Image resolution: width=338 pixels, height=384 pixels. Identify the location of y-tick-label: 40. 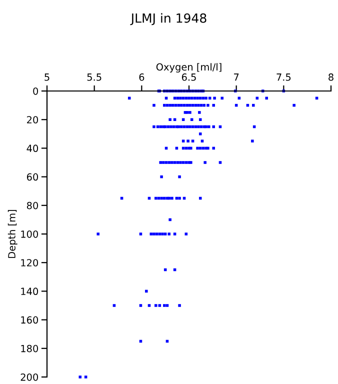
(32, 148).